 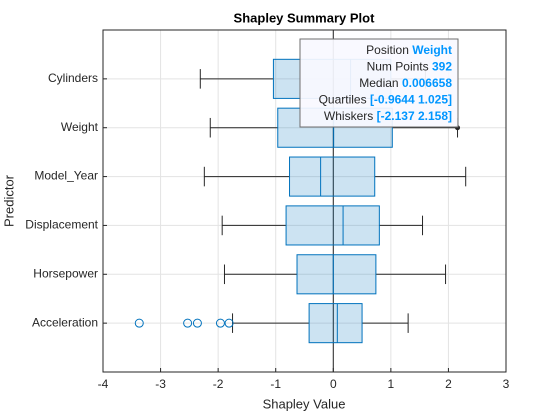 What do you see at coordinates (8, 200) in the screenshot?
I see `y-axis-label: Predictor` at bounding box center [8, 200].